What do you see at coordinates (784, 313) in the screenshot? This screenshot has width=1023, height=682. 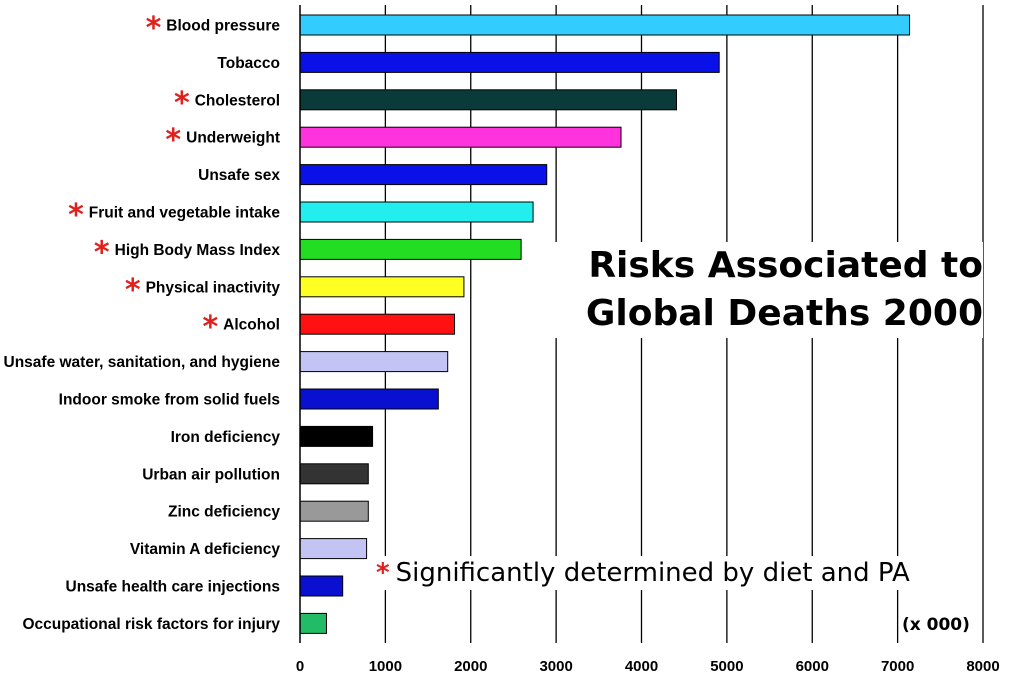 I see `chart-title-line-2: Global Deaths 2000` at bounding box center [784, 313].